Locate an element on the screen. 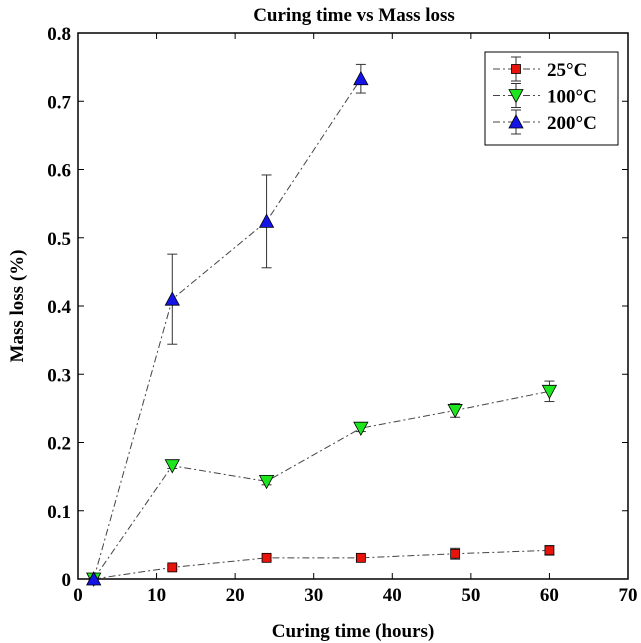 This screenshot has width=641, height=643. series-line is located at coordinates (321, 564).